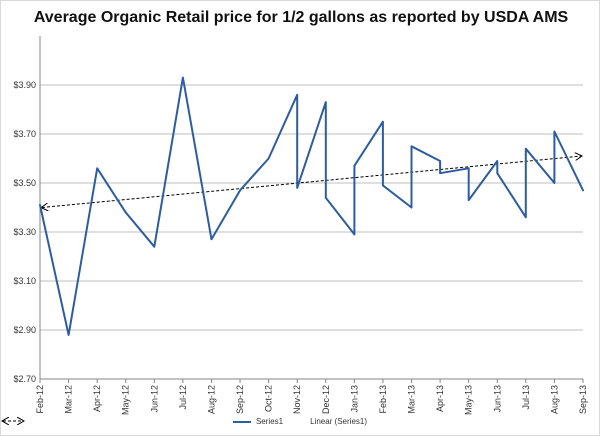  I want to click on x-tick-label: Nov-12, so click(297, 399).